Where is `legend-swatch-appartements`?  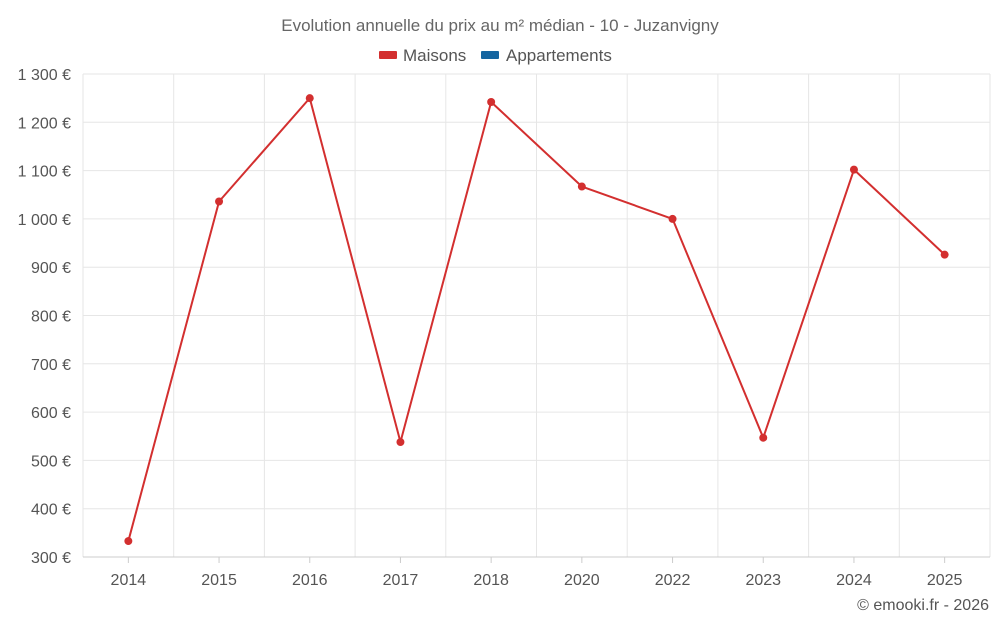 legend-swatch-appartements is located at coordinates (490, 55).